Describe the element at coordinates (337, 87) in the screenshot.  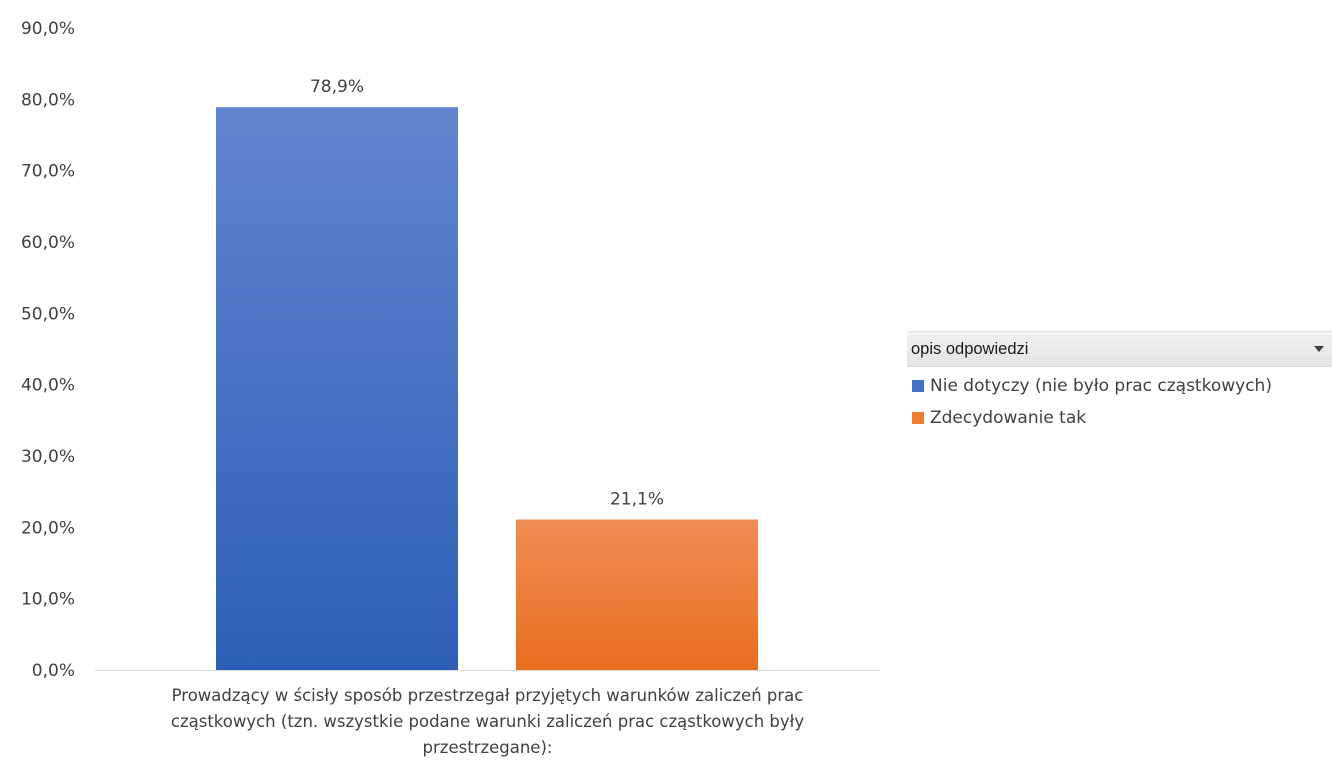
I see `bar-data-label: 78,9%` at that location.